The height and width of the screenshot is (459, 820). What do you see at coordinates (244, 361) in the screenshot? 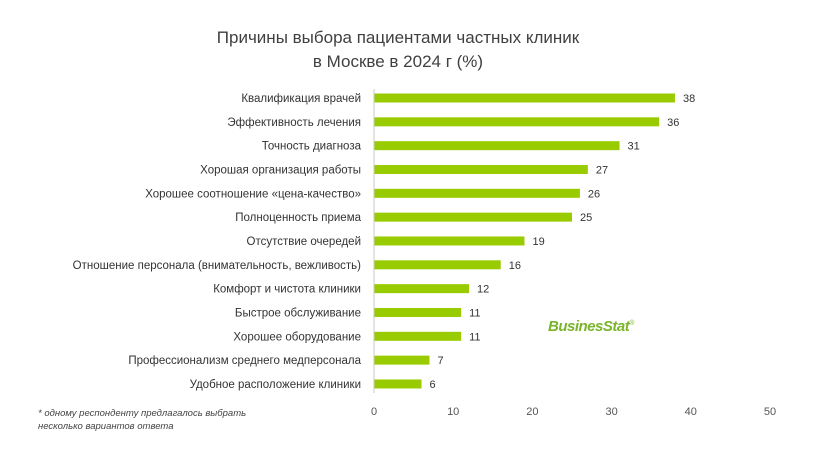
I see `category-label: Профессионализм среднего медперсонала` at bounding box center [244, 361].